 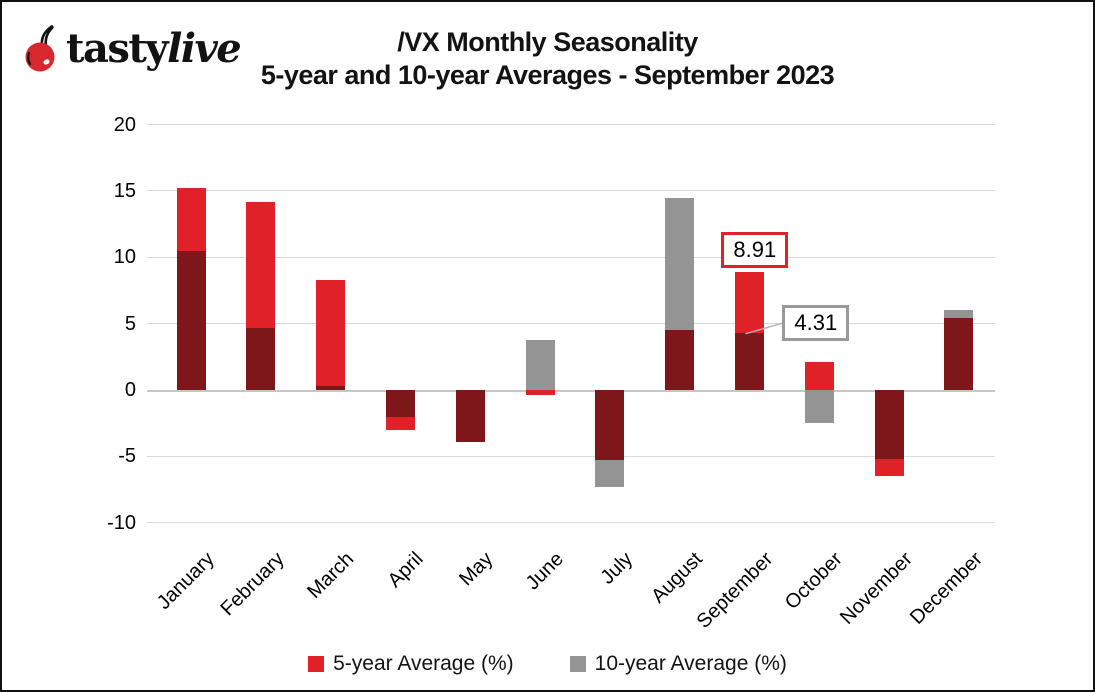 What do you see at coordinates (121, 522) in the screenshot?
I see `y-tick-label: -10` at bounding box center [121, 522].